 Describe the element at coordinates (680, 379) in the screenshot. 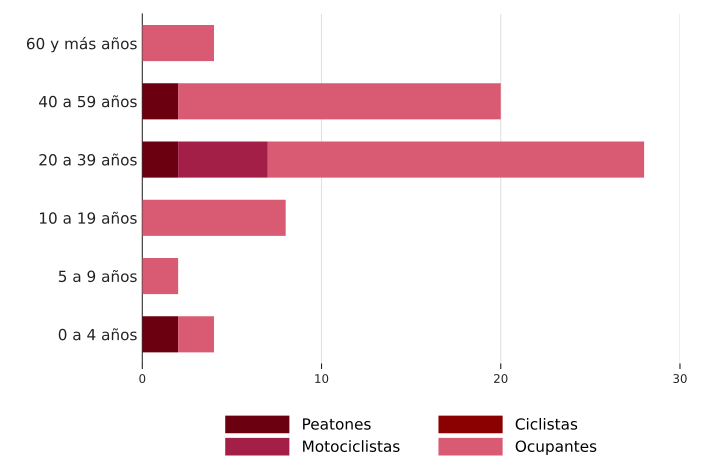

I see `x-tick-label: 30` at that location.